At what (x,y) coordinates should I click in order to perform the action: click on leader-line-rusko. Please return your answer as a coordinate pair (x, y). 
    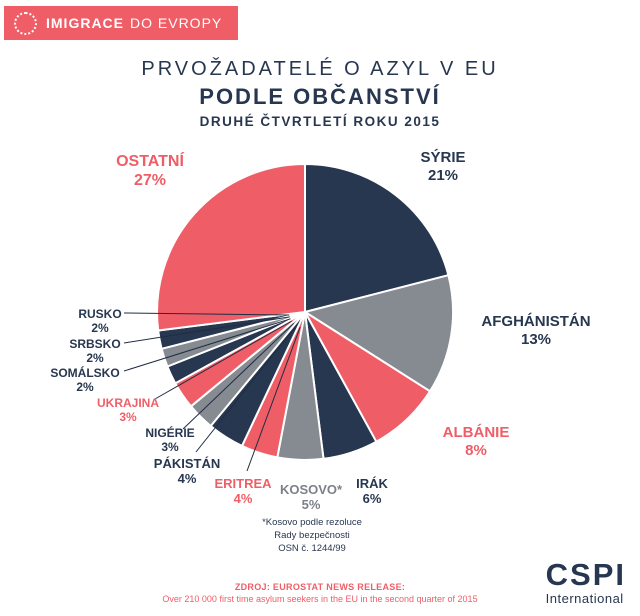
    Looking at the image, I should click on (206, 314).